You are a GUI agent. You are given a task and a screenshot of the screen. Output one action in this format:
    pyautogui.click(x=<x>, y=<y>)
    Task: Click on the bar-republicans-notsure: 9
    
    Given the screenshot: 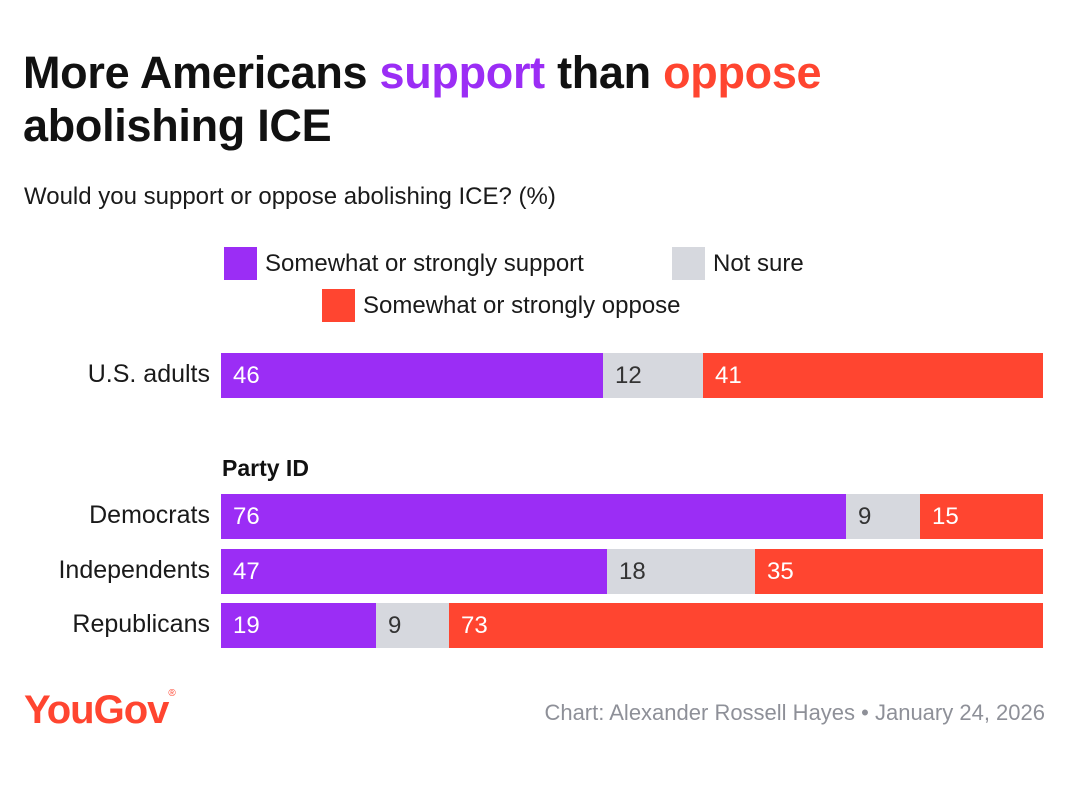 What is the action you would take?
    pyautogui.click(x=412, y=625)
    